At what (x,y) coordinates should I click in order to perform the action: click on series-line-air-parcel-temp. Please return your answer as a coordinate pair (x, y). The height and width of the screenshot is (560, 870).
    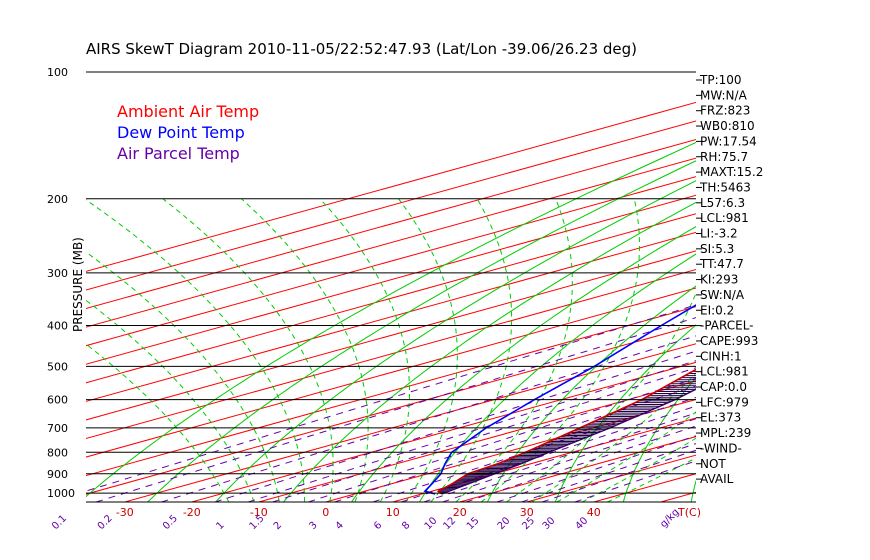
    Looking at the image, I should click on (568, 441).